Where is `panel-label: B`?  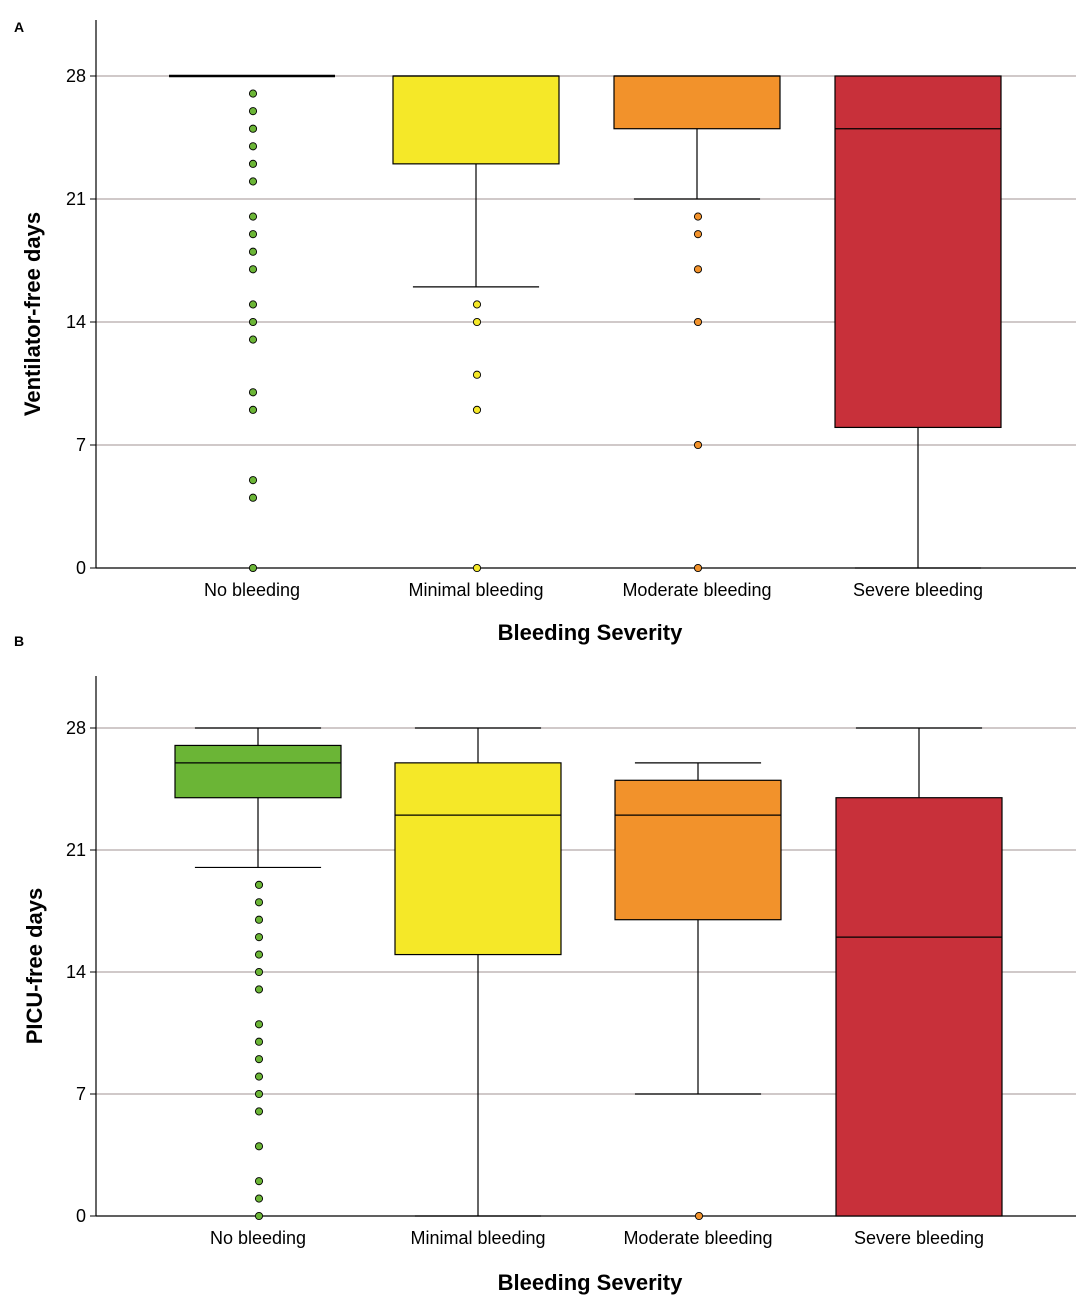 panel-label: B is located at coordinates (19, 641).